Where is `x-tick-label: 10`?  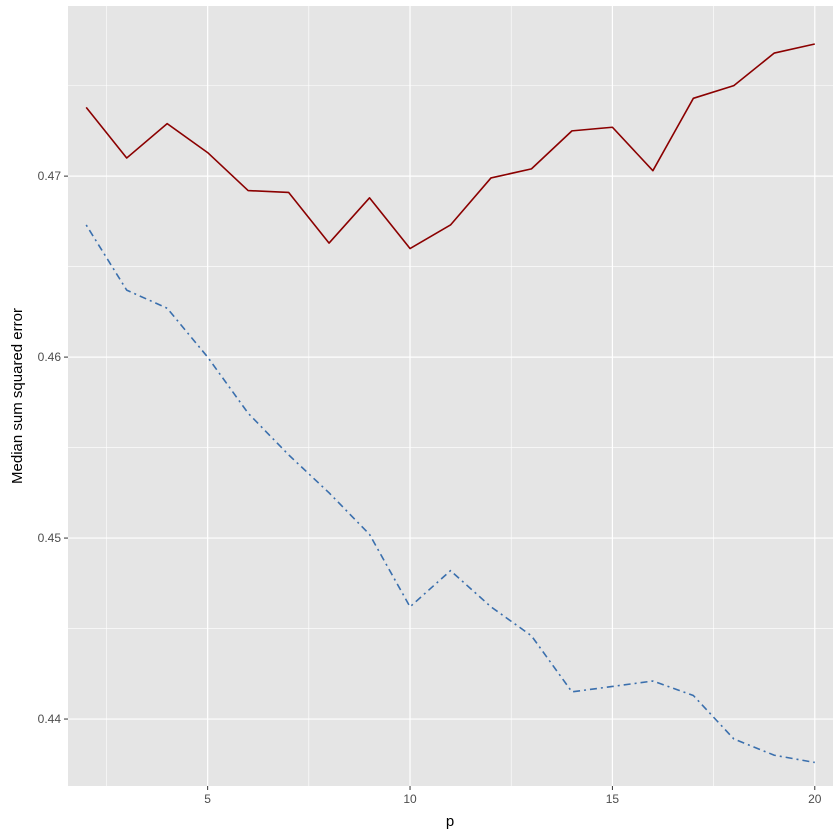
x-tick-label: 10 is located at coordinates (410, 799).